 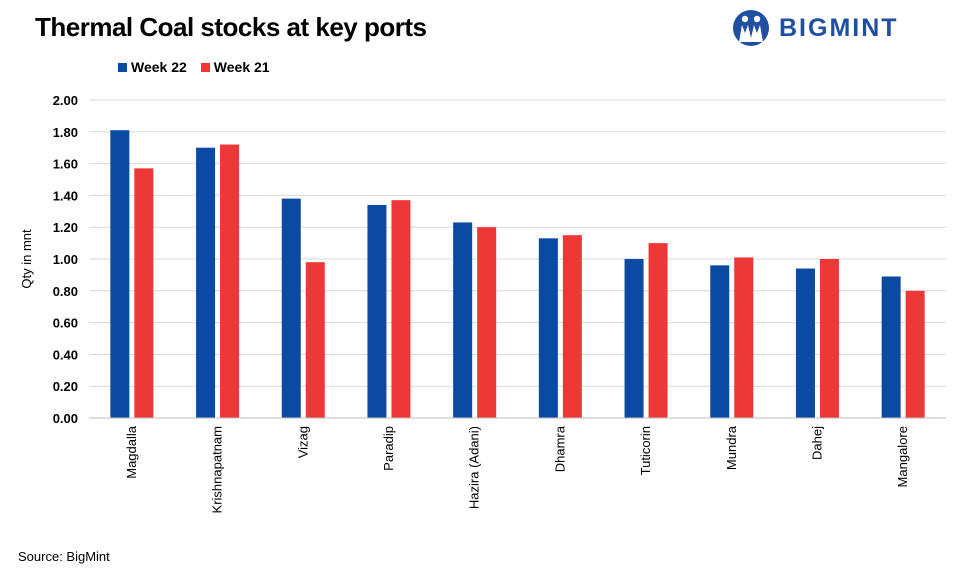 I want to click on source-note: Source: BigMint, so click(x=64, y=556).